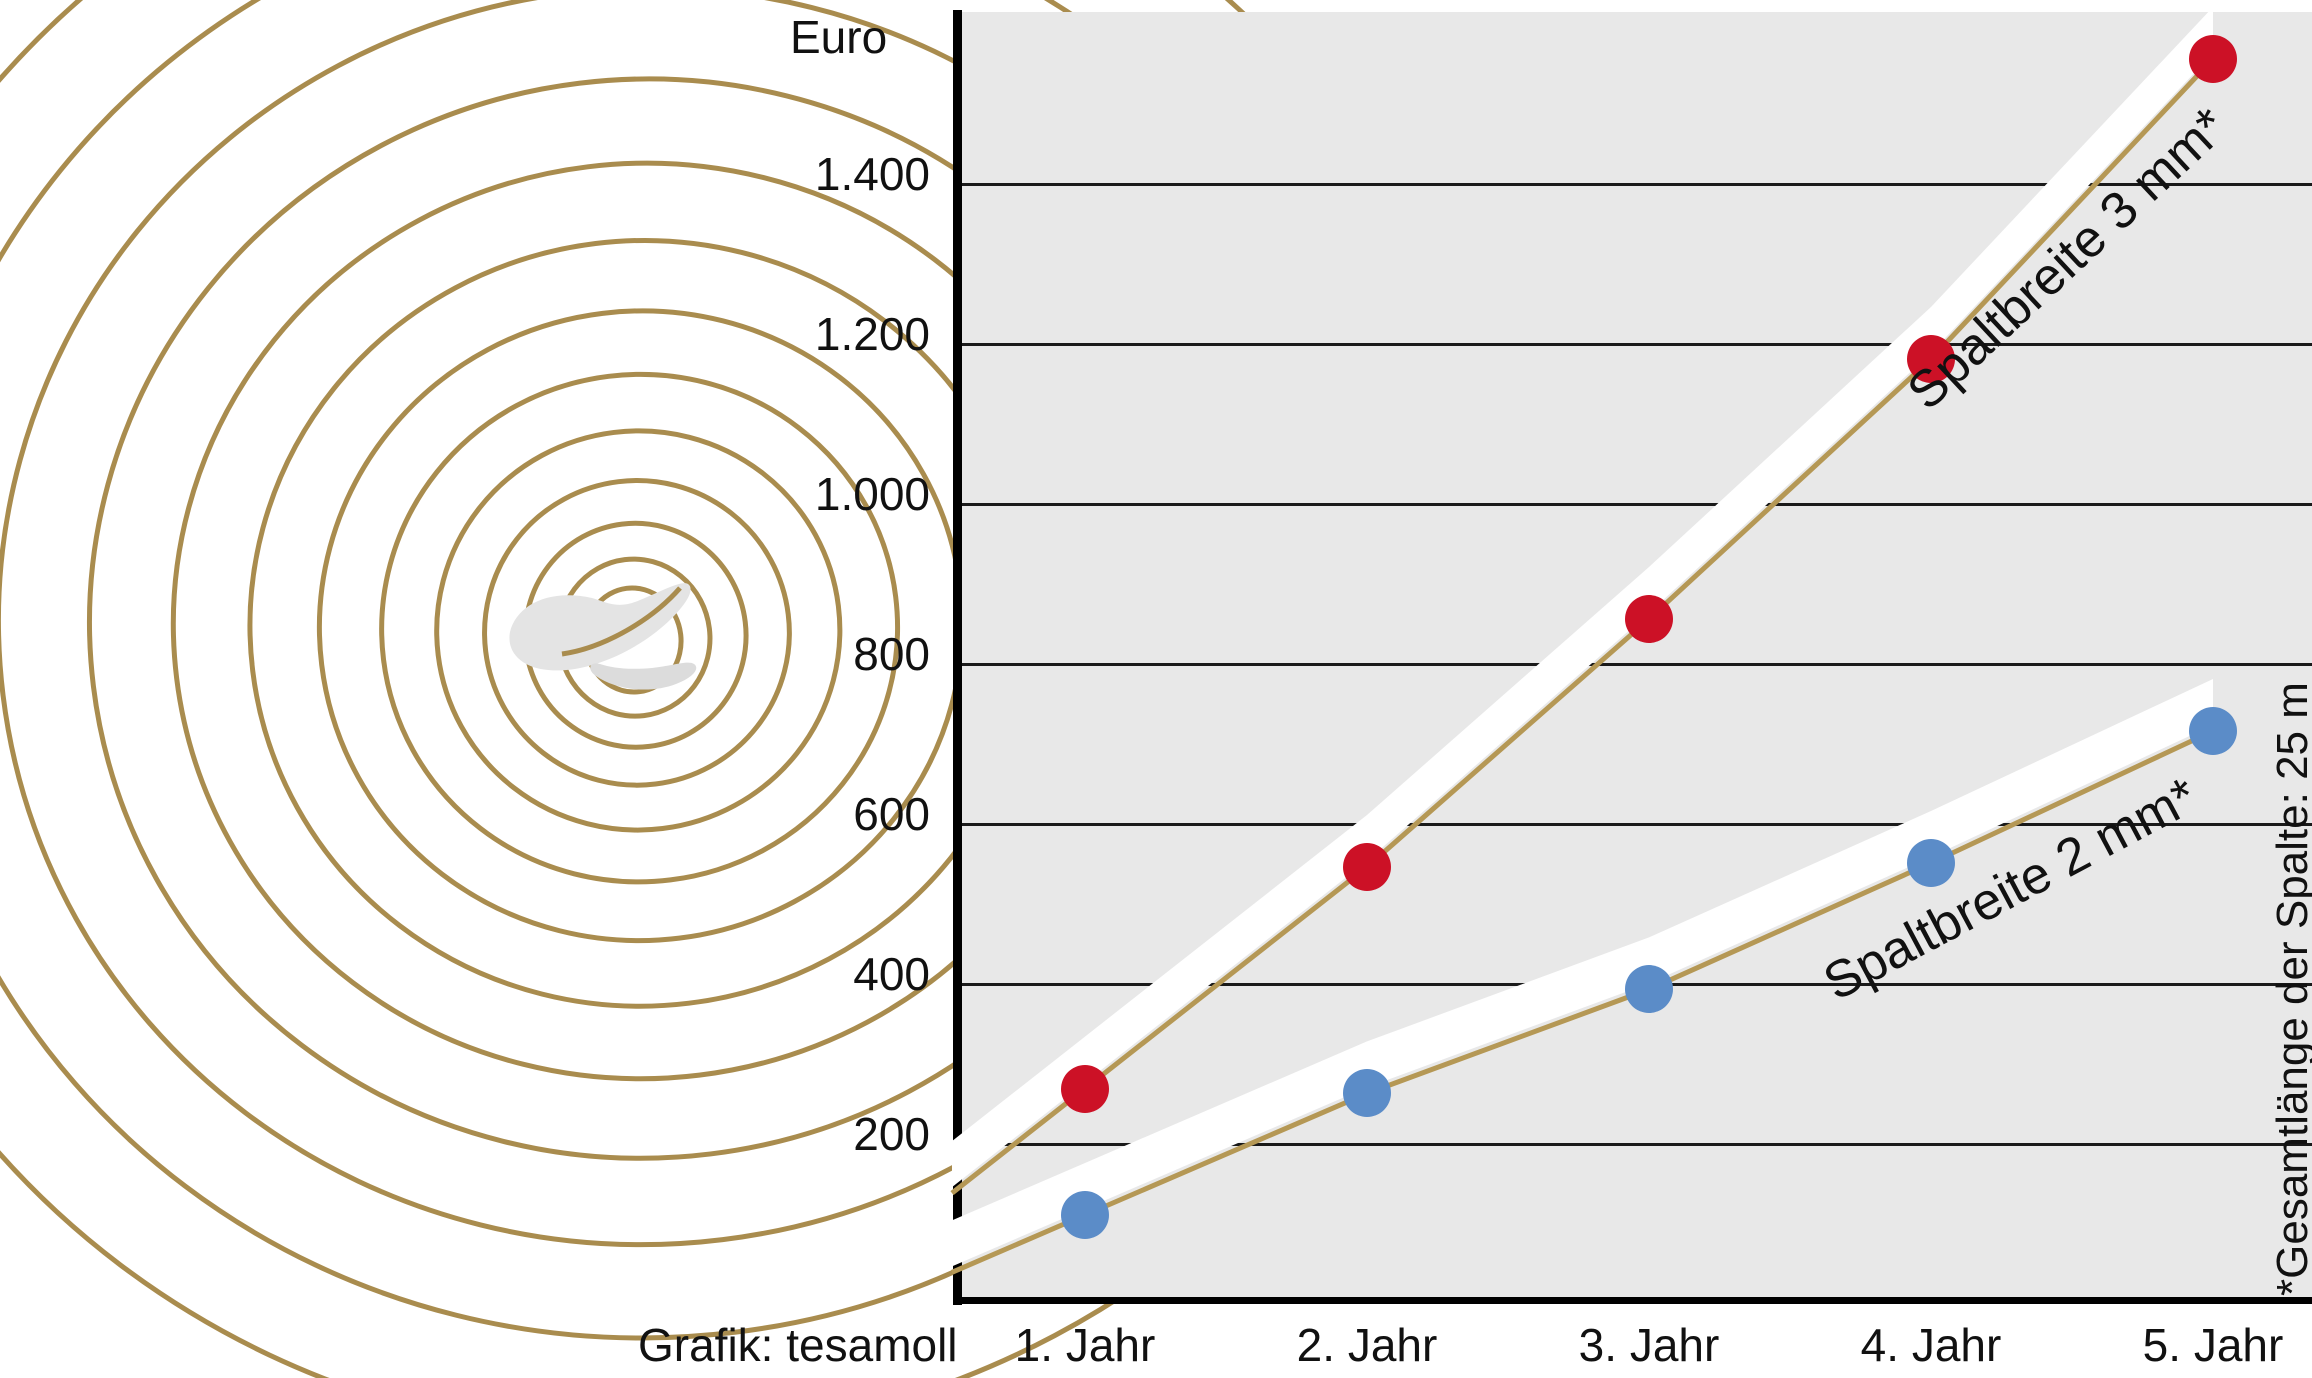  I want to click on y-tick-label: 600, so click(891, 814).